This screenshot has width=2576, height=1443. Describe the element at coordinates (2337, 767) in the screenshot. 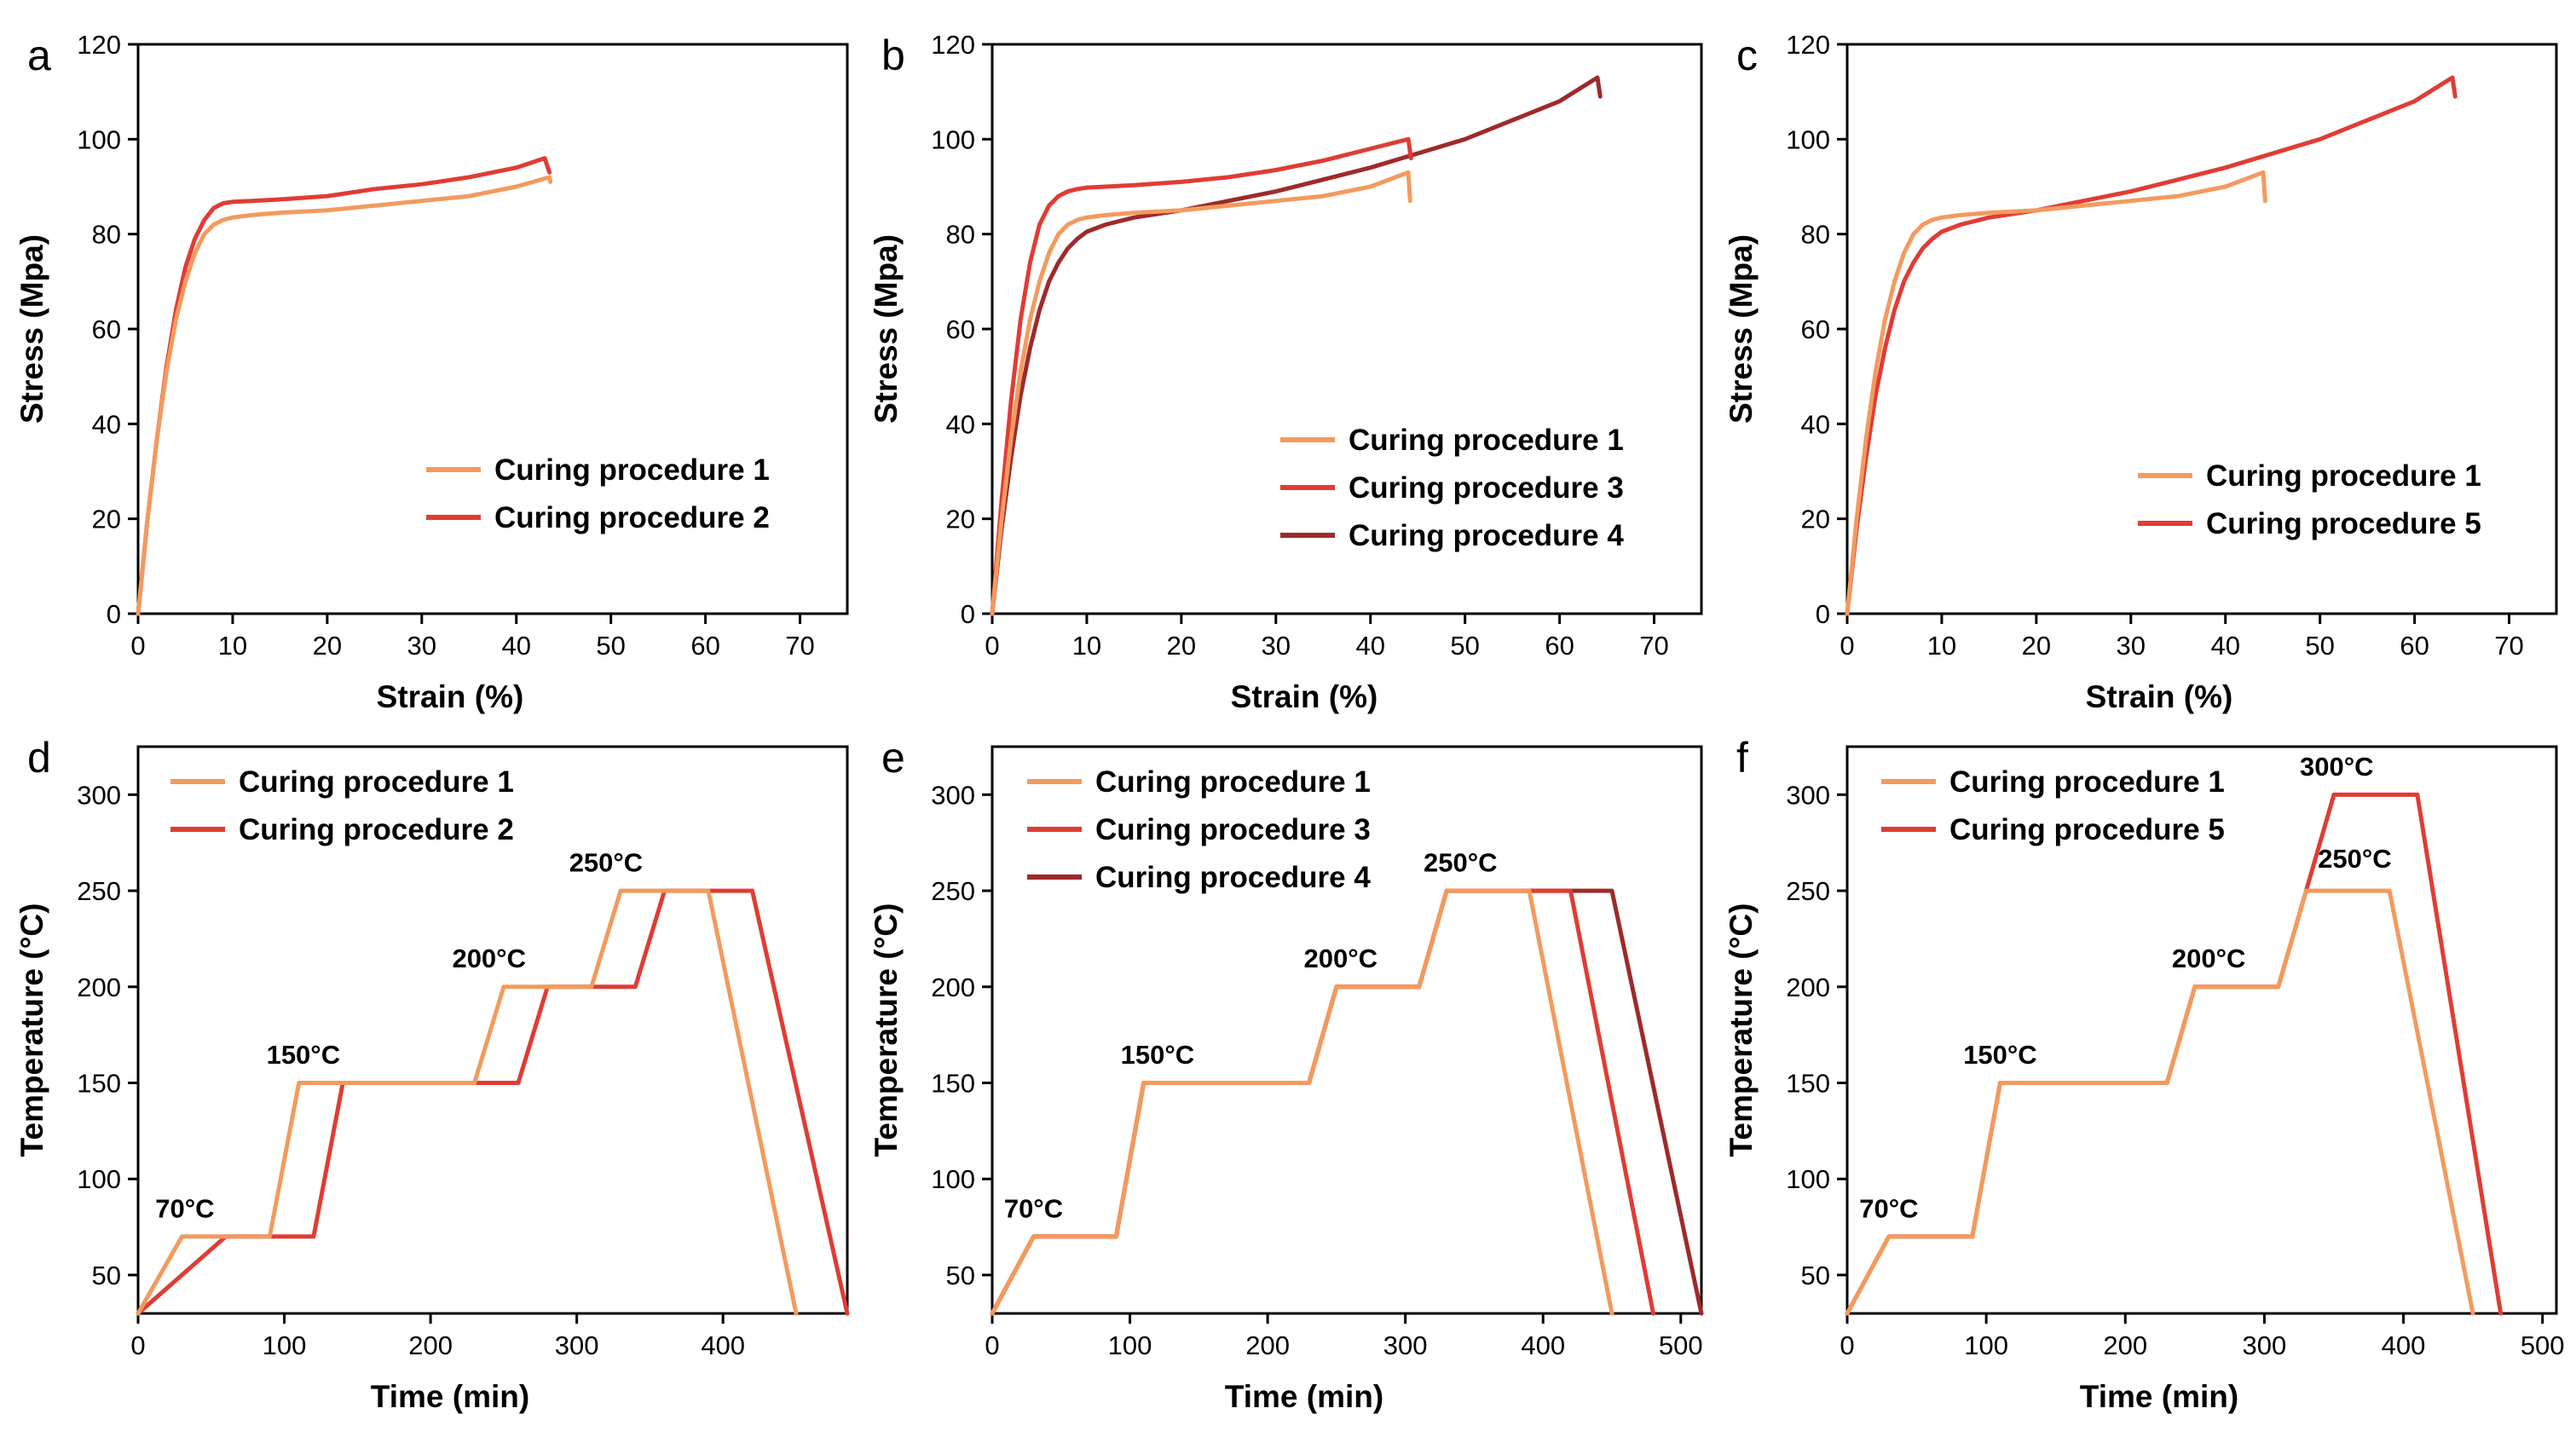

I see `temperature-annotation: 300°C` at that location.